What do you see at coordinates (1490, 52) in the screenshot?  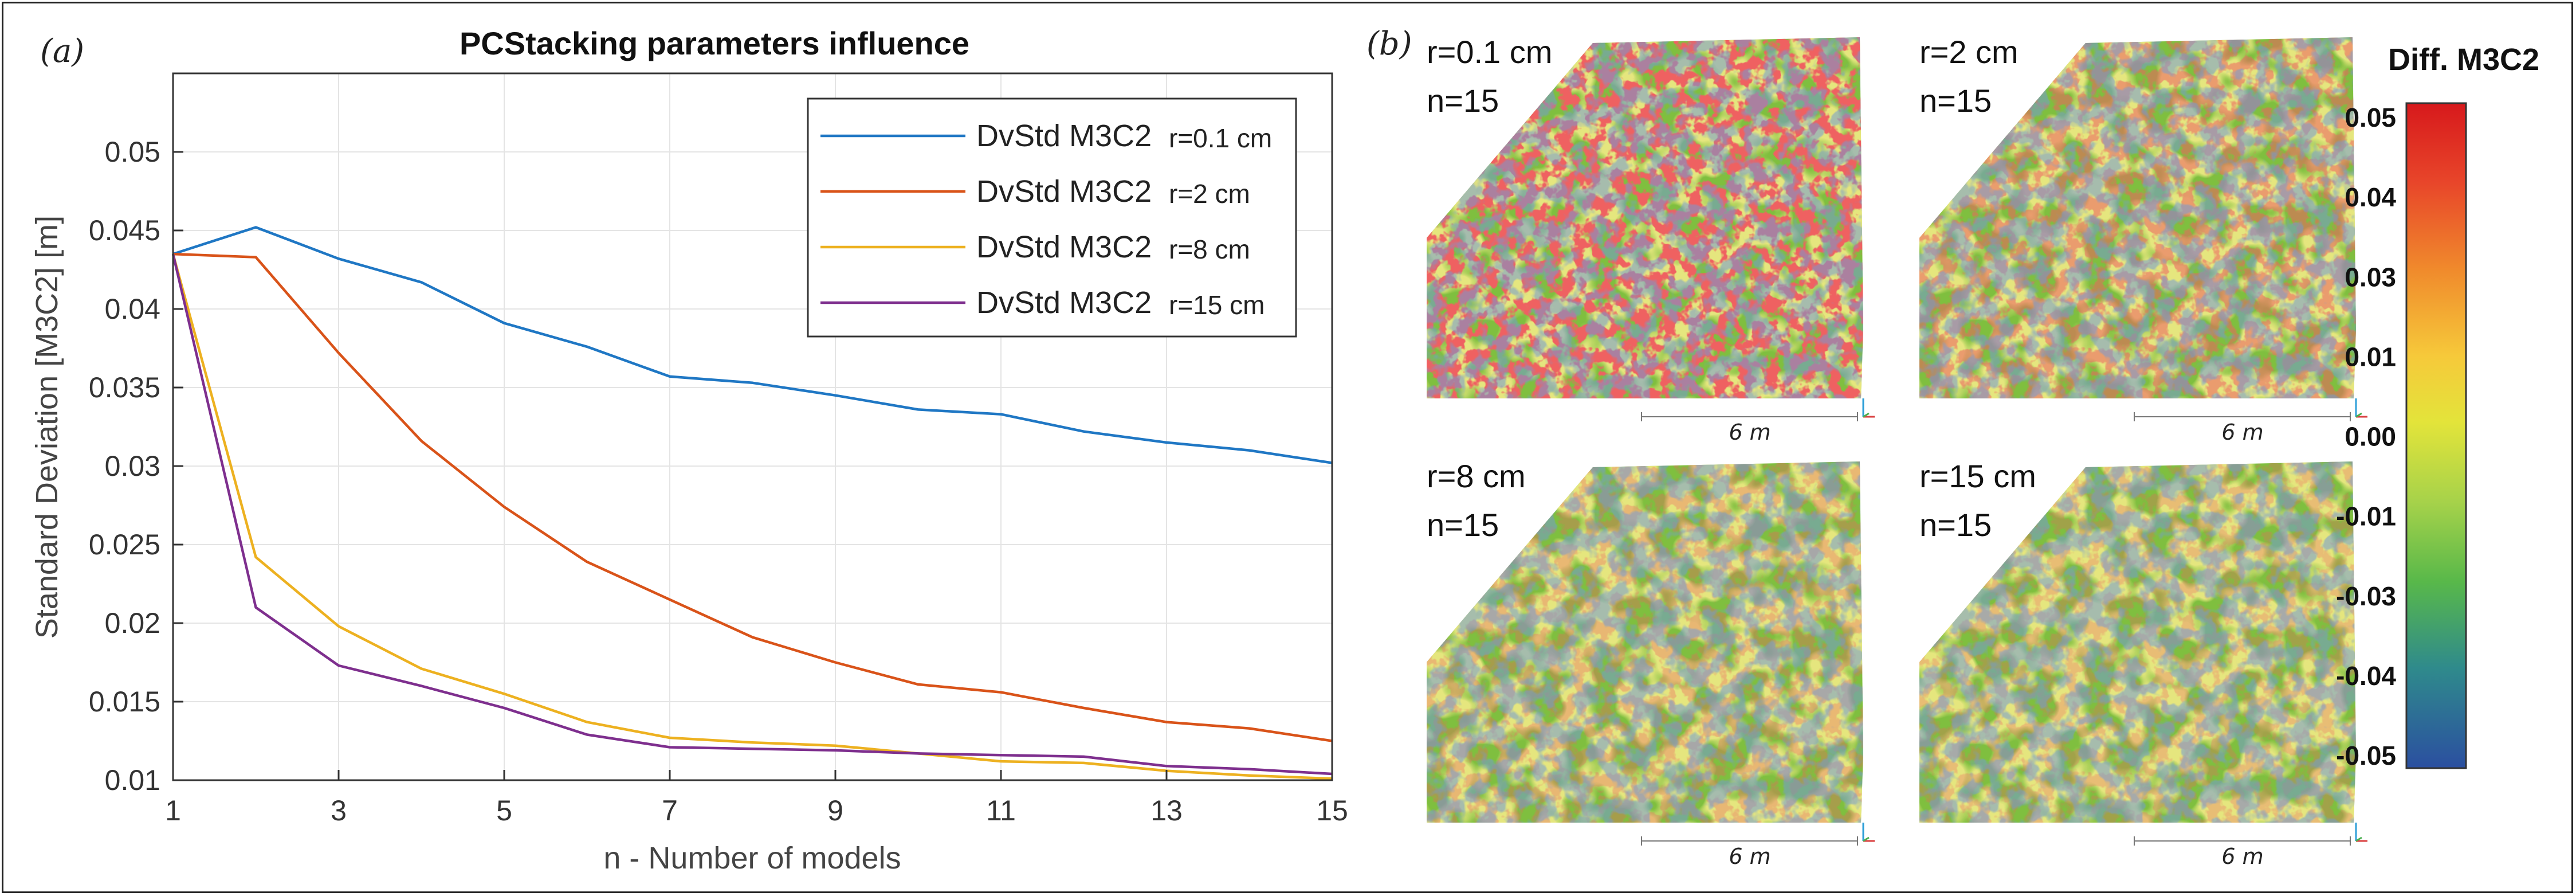 I see `map-r-label-0: r=0.1 cm` at bounding box center [1490, 52].